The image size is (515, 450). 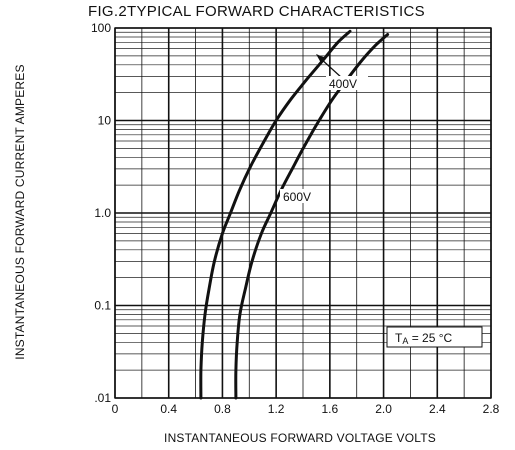 I want to click on y-tick-label: 10, so click(x=105, y=121).